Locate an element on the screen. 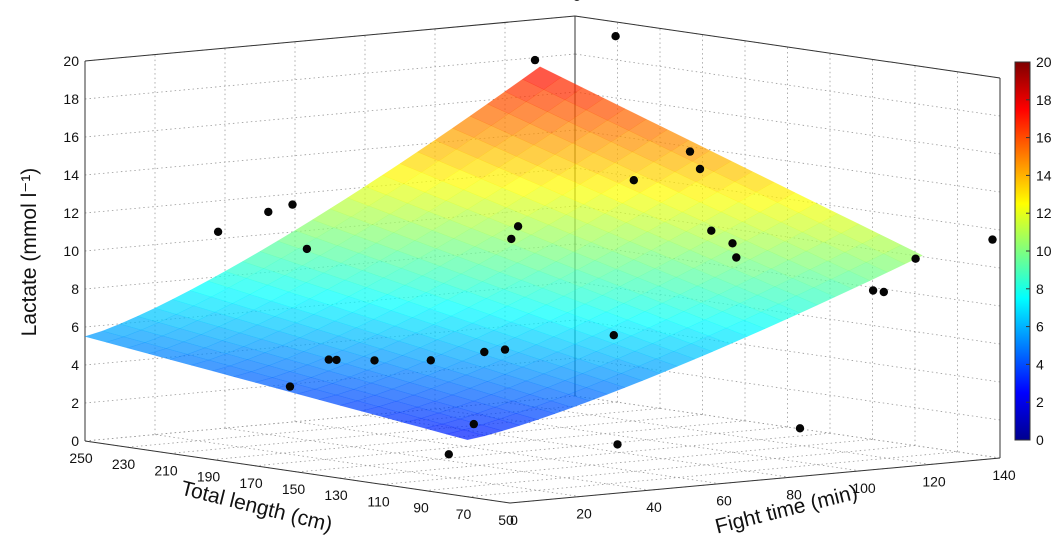 The image size is (1059, 545). top-back-edge is located at coordinates (330, 38).